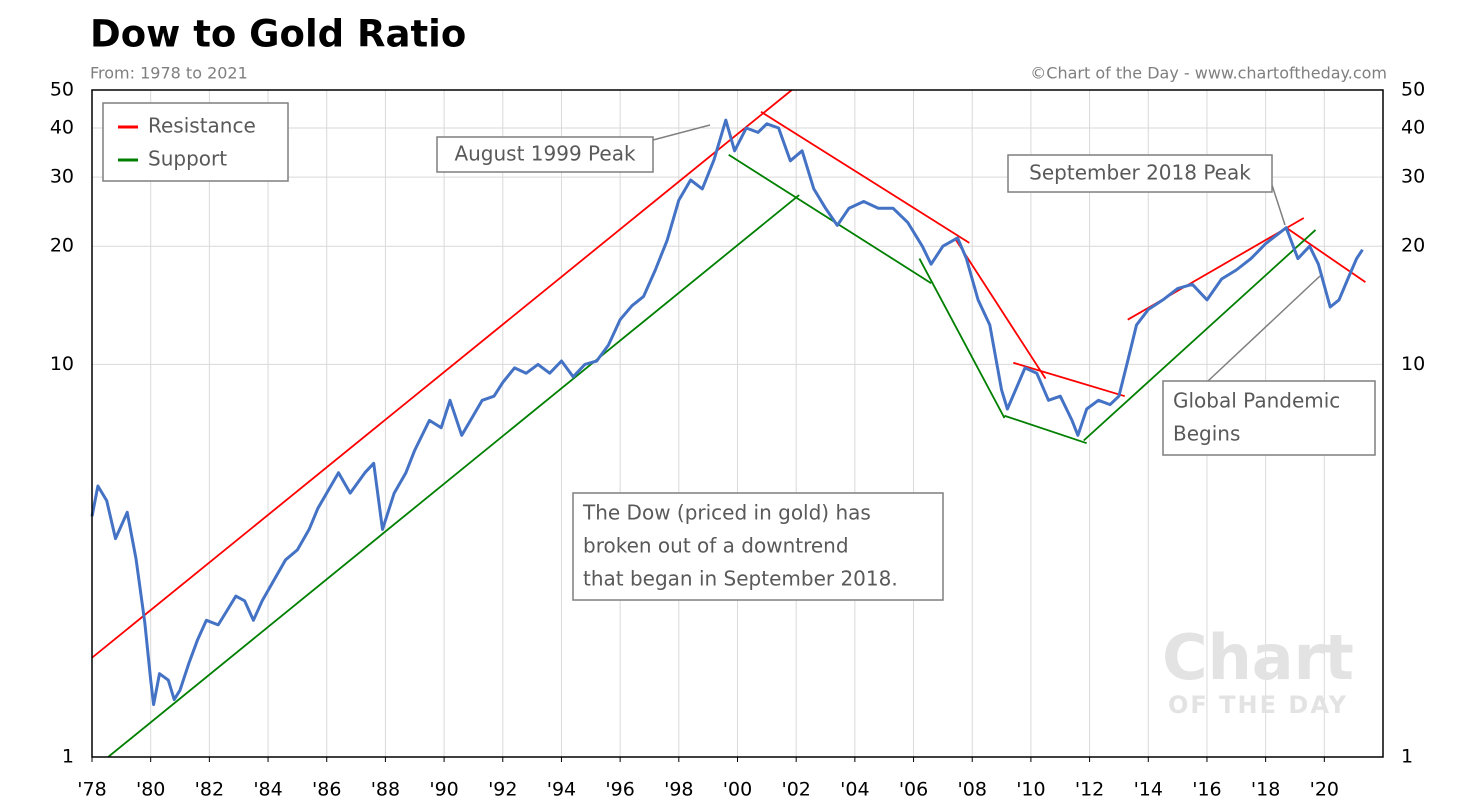 The width and height of the screenshot is (1476, 810). What do you see at coordinates (1413, 128) in the screenshot?
I see `y-tick-label-right: 40` at bounding box center [1413, 128].